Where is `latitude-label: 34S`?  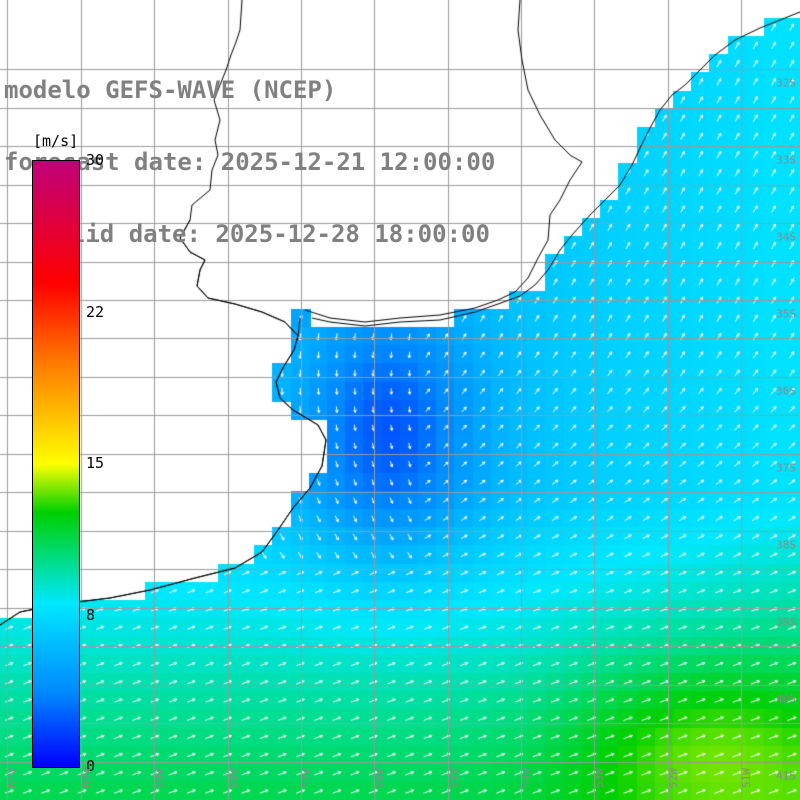
latitude-label: 34S is located at coordinates (786, 237).